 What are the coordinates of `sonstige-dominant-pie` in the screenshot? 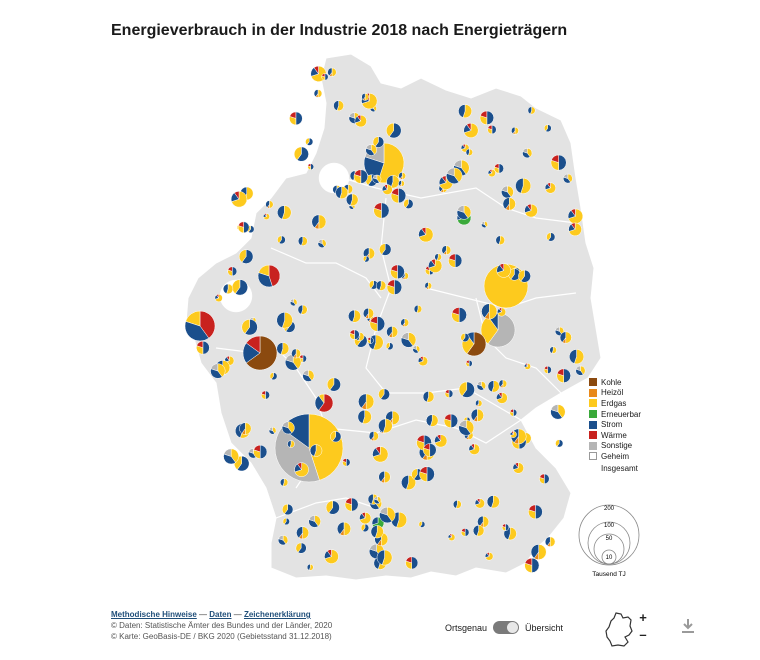 It's located at (498, 330).